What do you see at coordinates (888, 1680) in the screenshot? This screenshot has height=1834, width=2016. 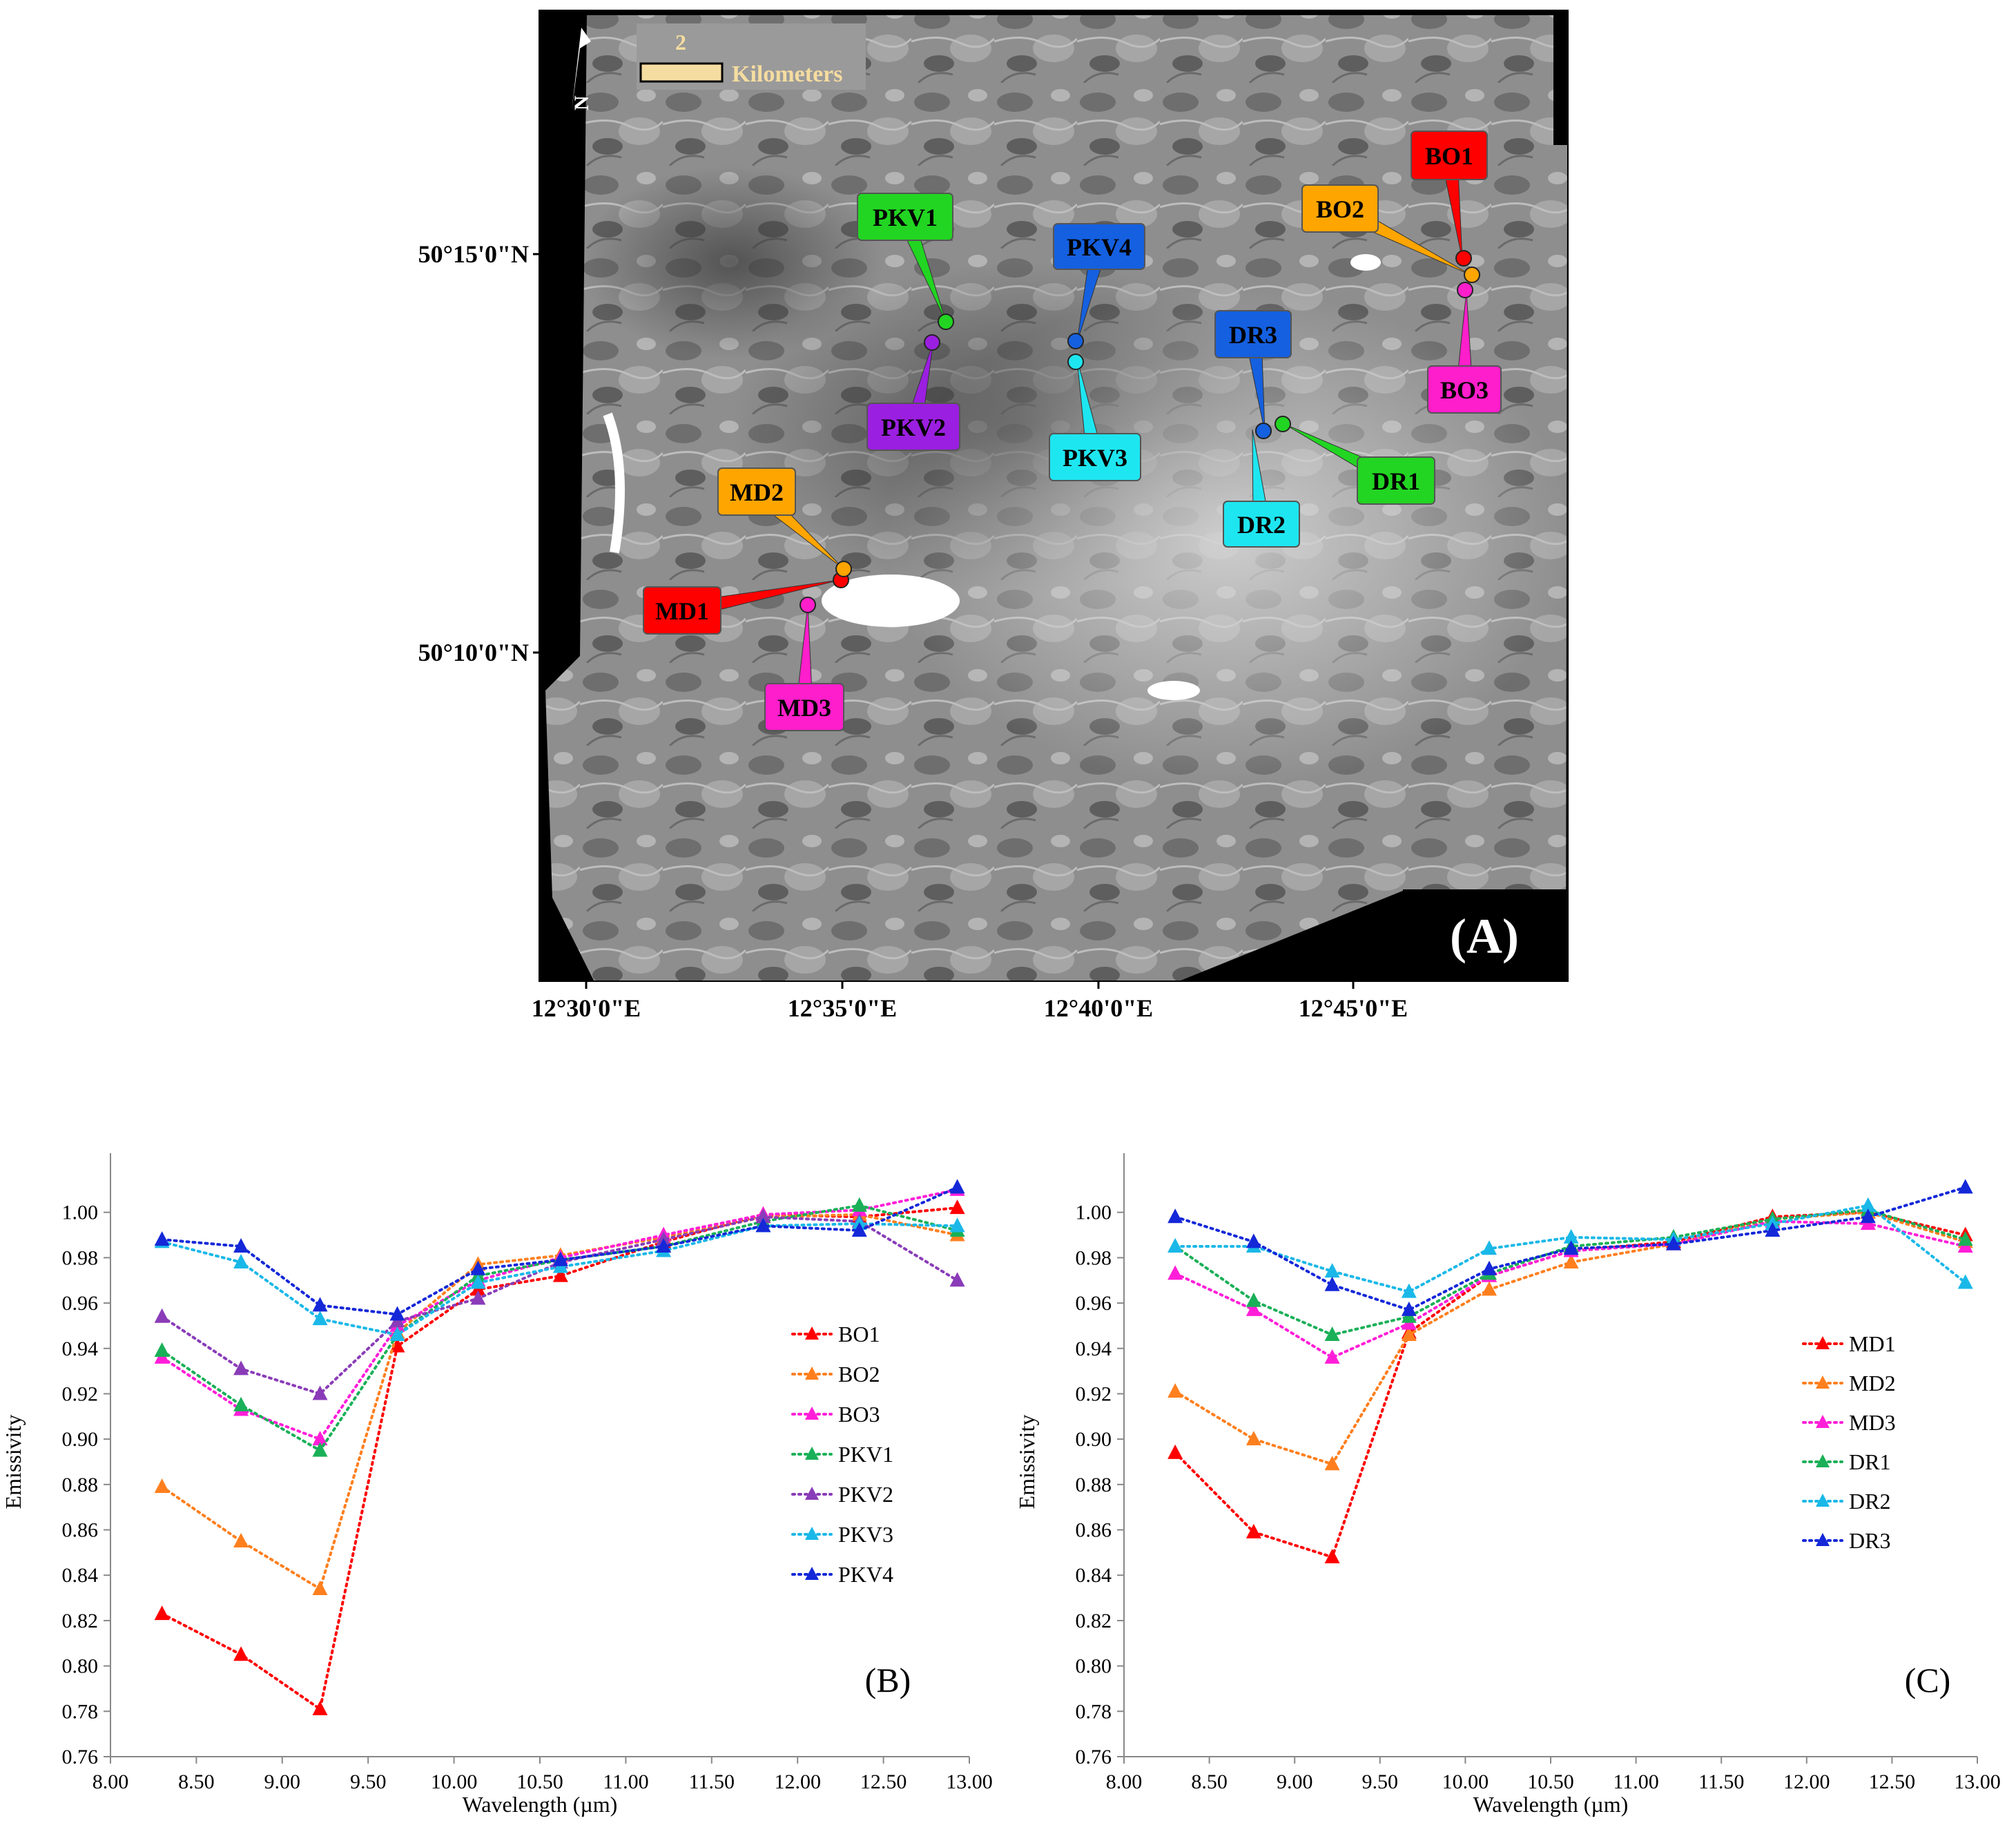 I see `panel-label: (B)` at bounding box center [888, 1680].